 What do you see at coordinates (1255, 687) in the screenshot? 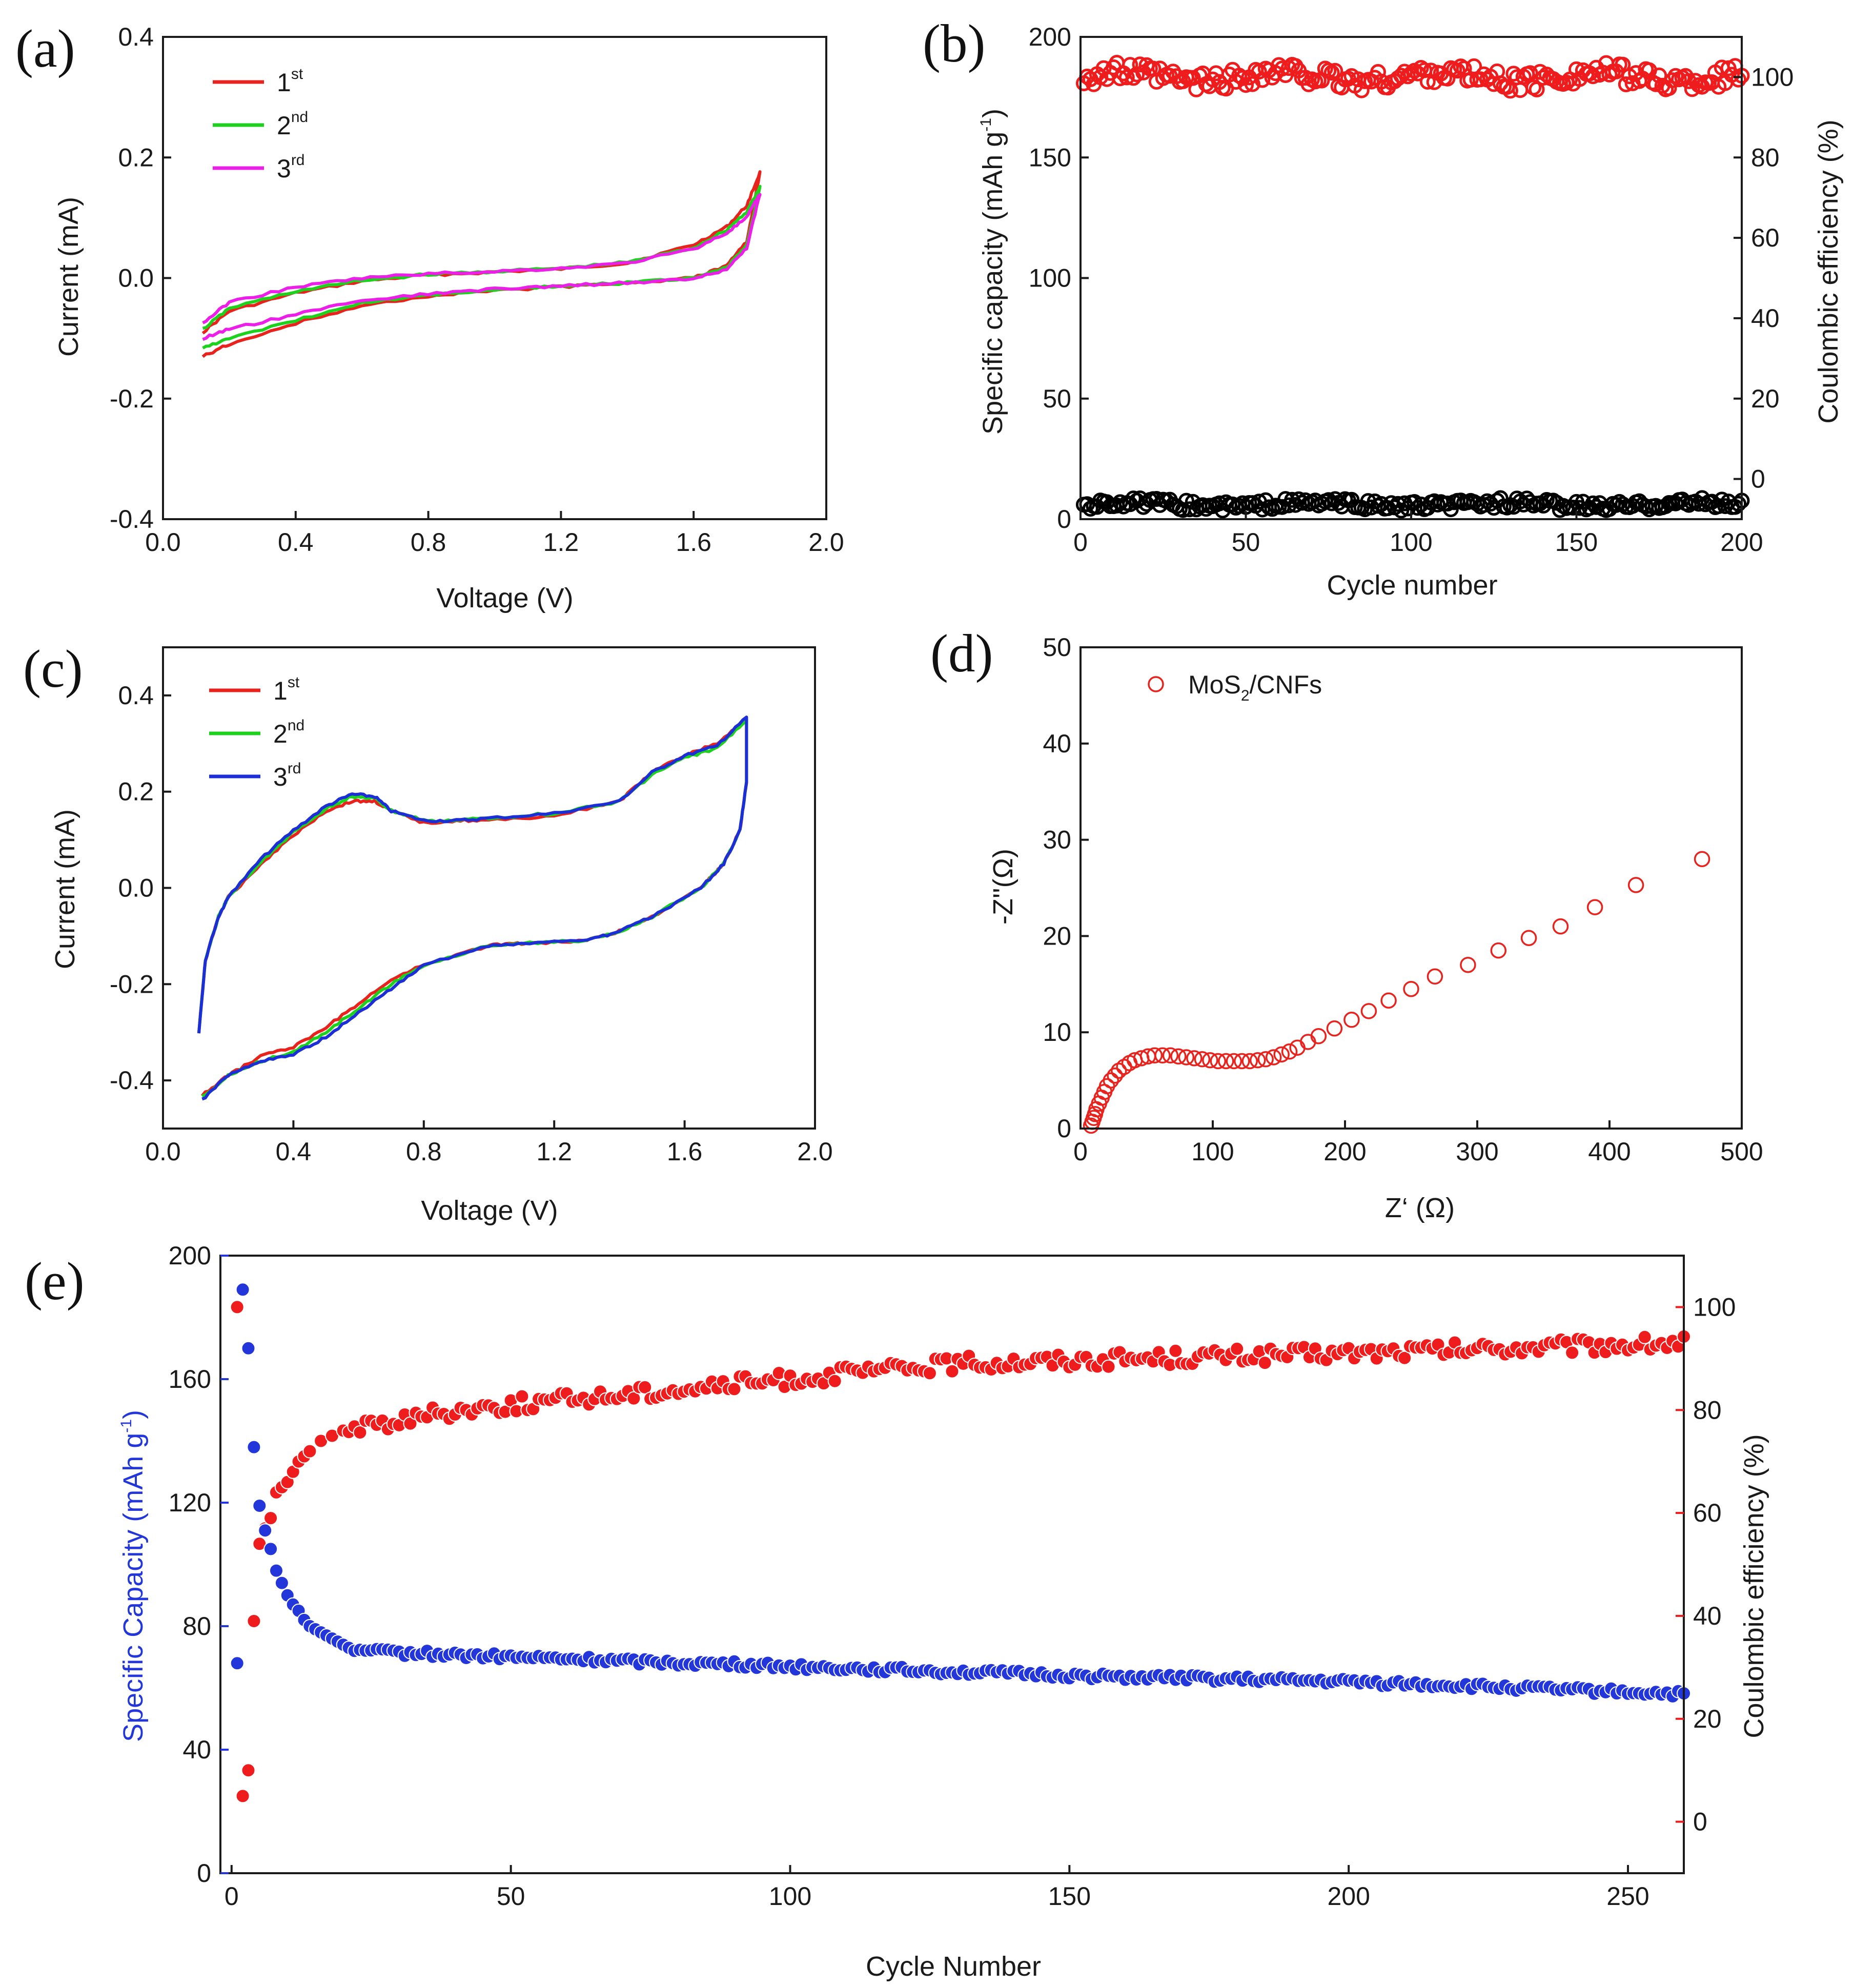
I see `panel-d-legend-label: MoS2/CNFs` at bounding box center [1255, 687].